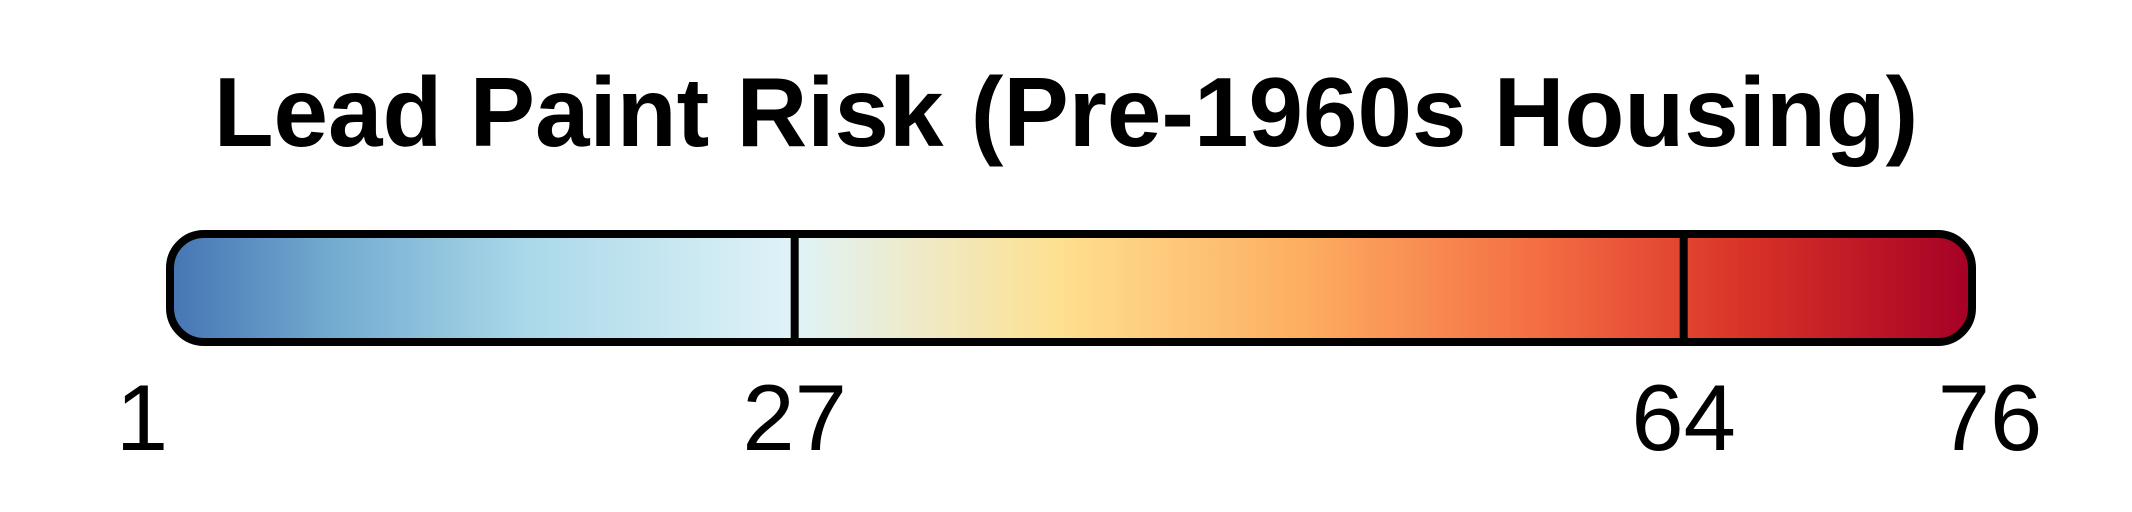 This screenshot has width=2132, height=512. I want to click on tick-label-27: 27, so click(794, 417).